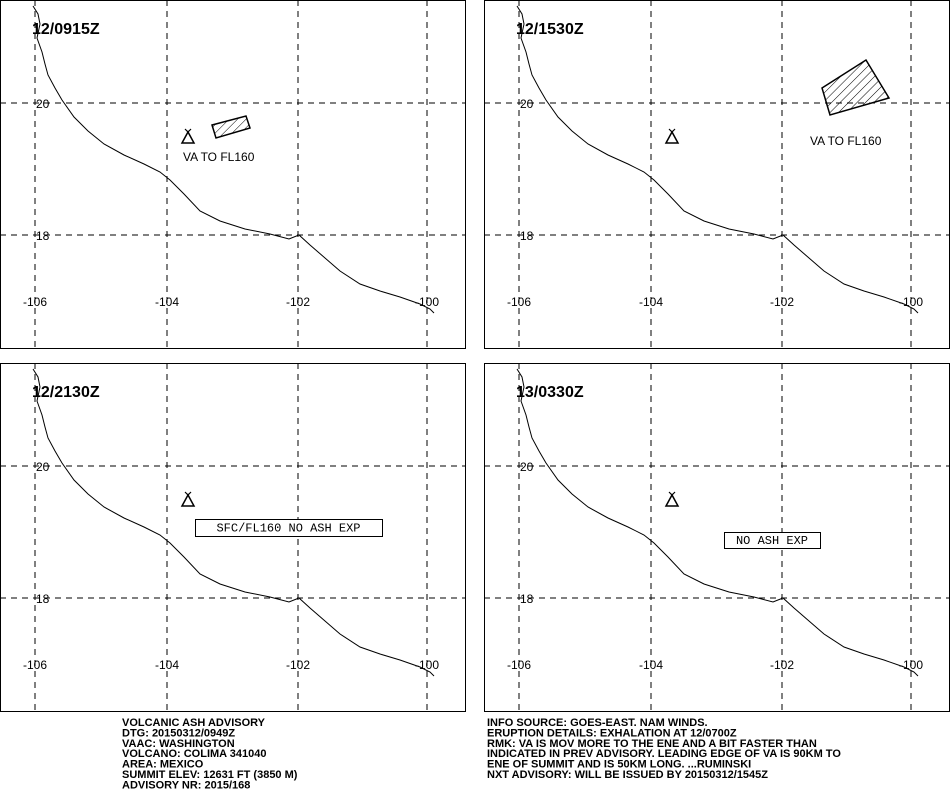 The height and width of the screenshot is (812, 950). Describe the element at coordinates (210, 775) in the screenshot. I see `advisory-line: SUMMIT ELEV: 12631 FT (3850 M)` at that location.